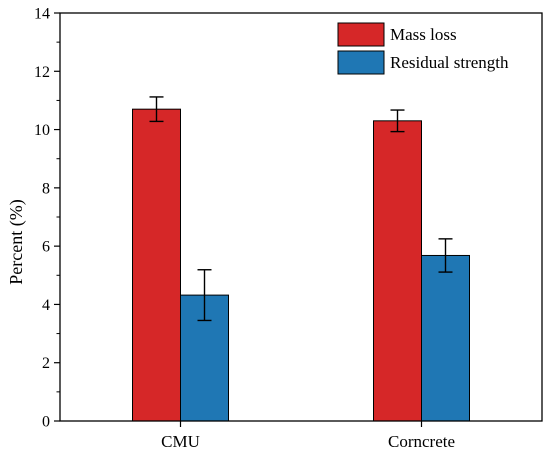 The height and width of the screenshot is (461, 550). I want to click on legend-label: Residual strength, so click(449, 62).